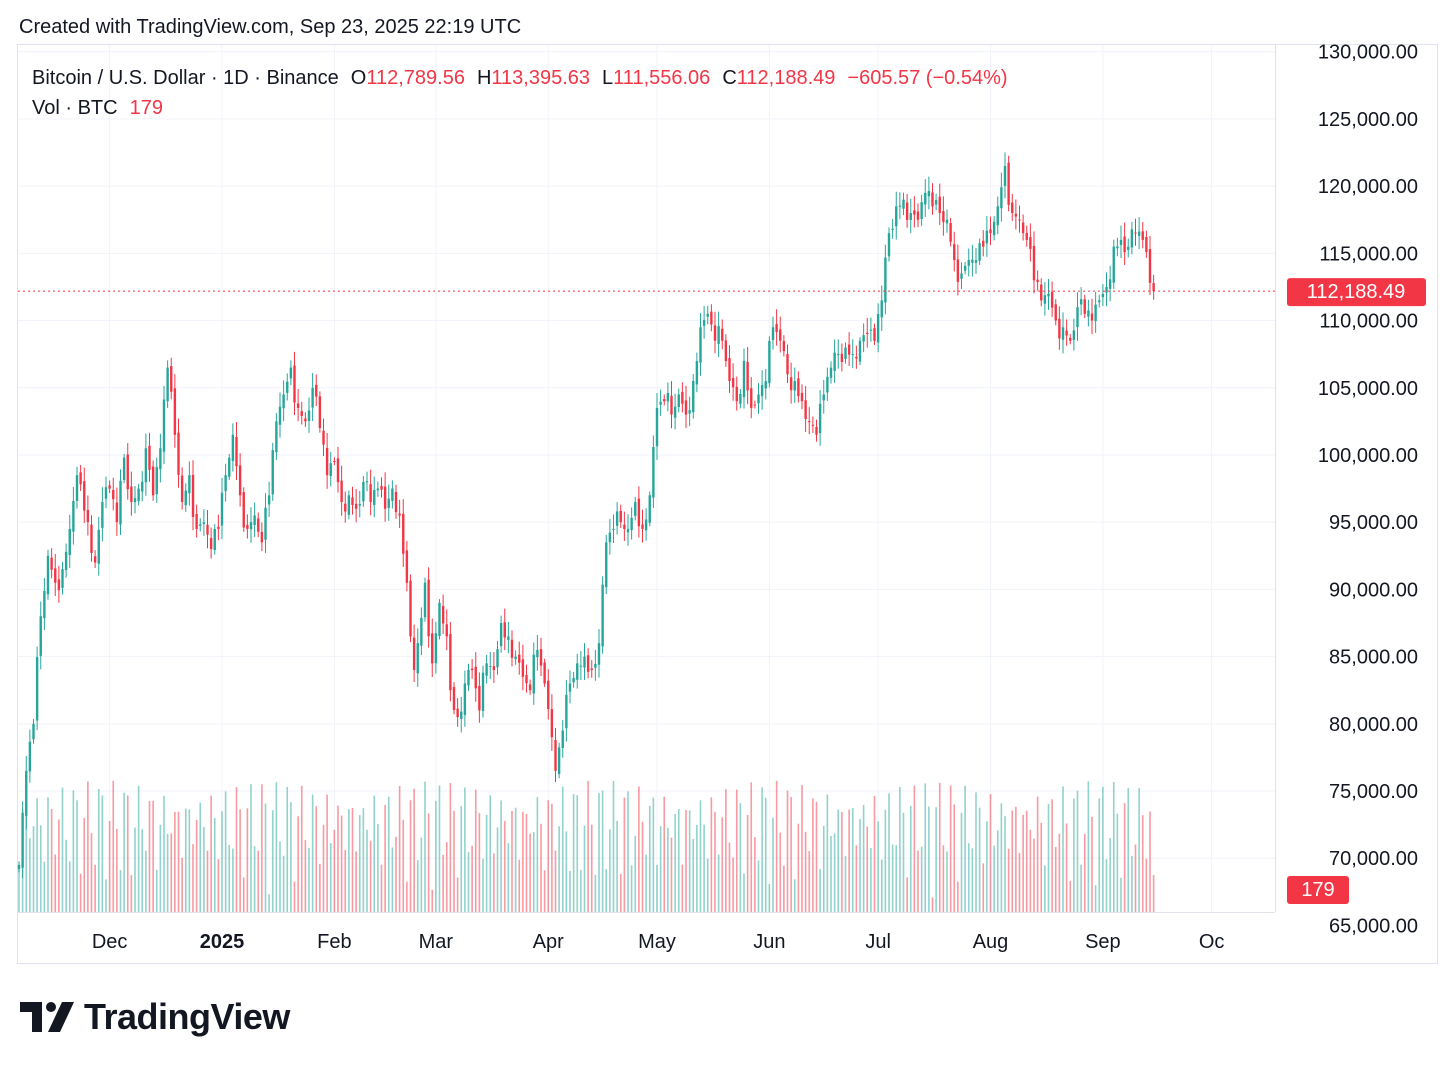 This screenshot has height=1070, width=1456. Describe the element at coordinates (110, 942) in the screenshot. I see `x-tick-label: Dec` at that location.